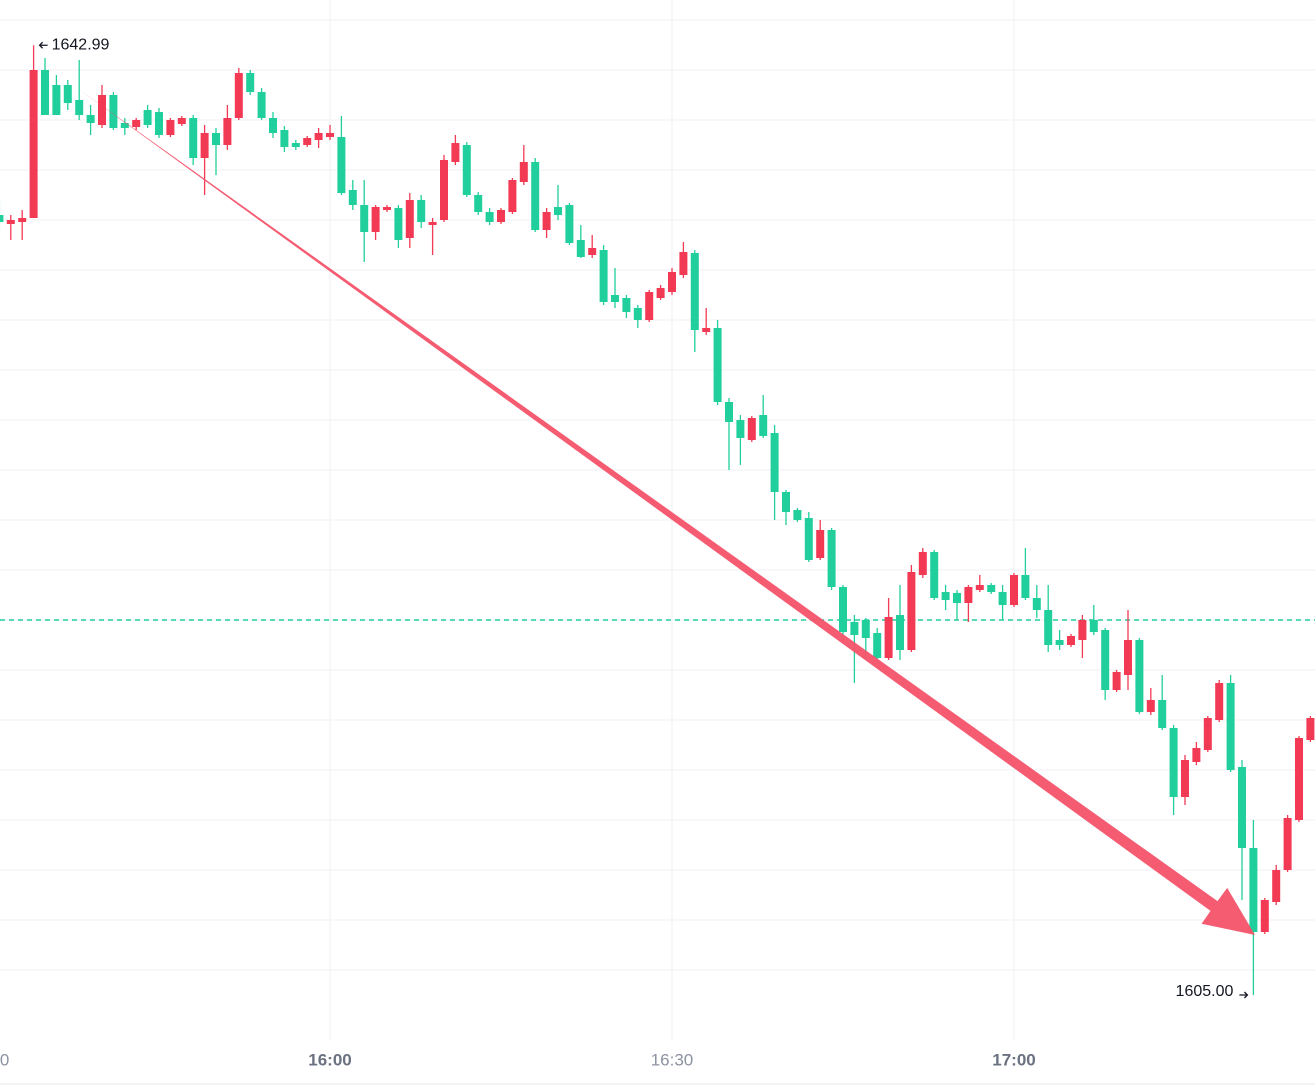 The image size is (1315, 1088). I want to click on extreme-label: 1605.00, so click(1205, 991).